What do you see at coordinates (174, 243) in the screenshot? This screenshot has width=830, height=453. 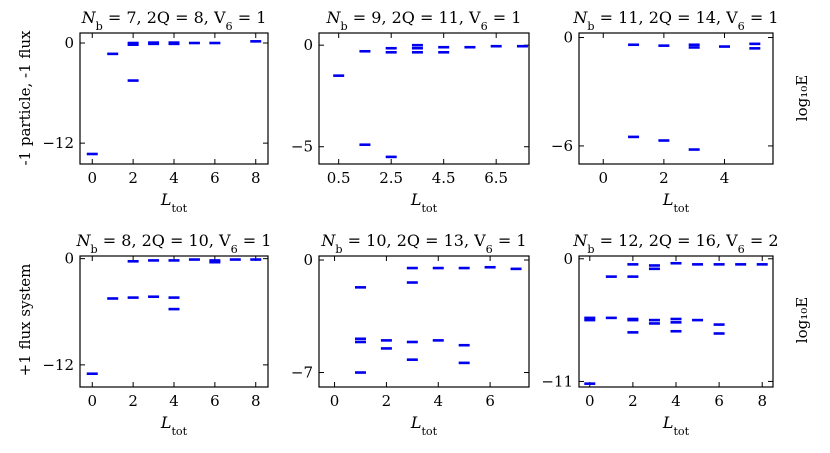 I see `panel-title: Nb = 8, 2Q = 10, V6 = 1` at bounding box center [174, 243].